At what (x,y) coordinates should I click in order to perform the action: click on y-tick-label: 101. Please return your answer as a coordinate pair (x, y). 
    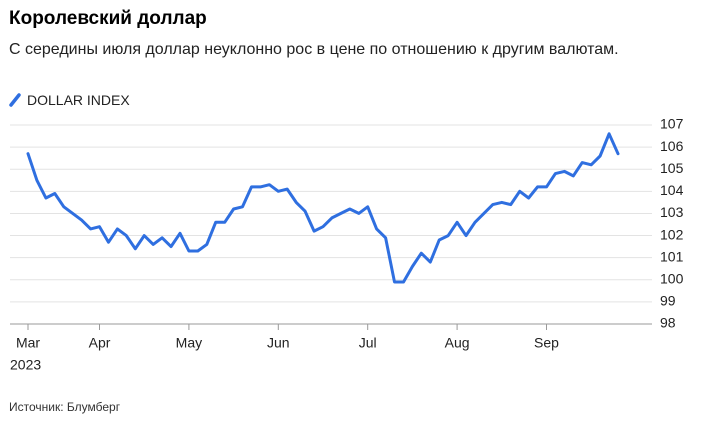
    Looking at the image, I should click on (672, 256).